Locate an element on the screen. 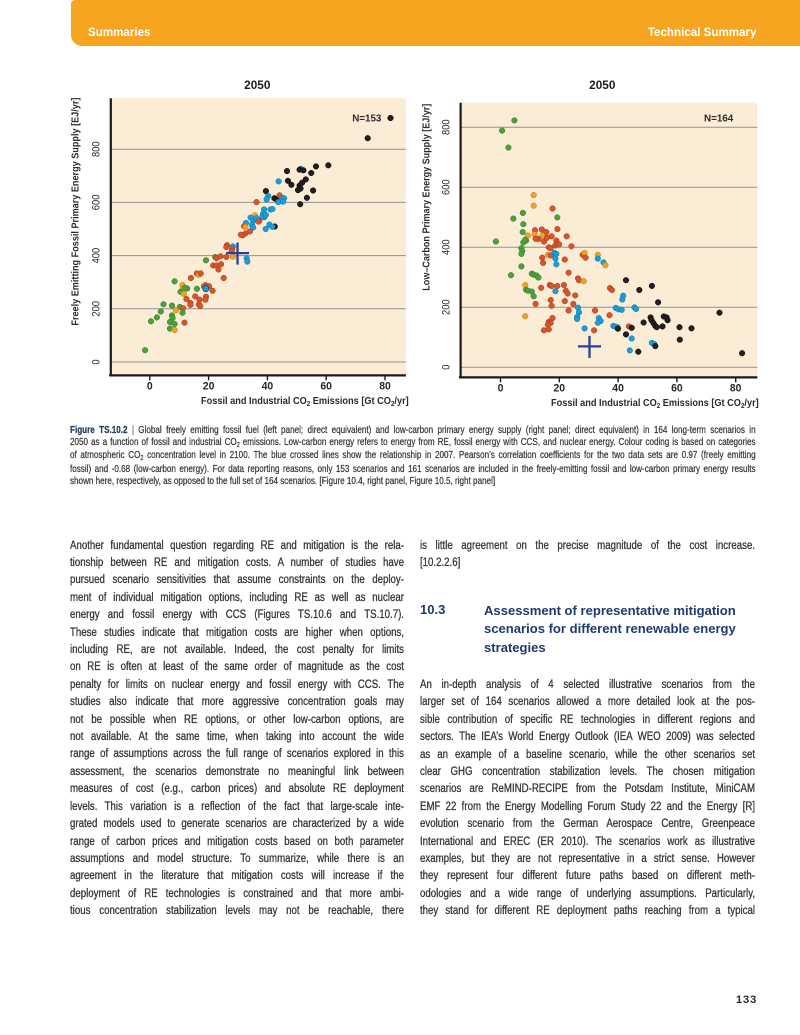  svg-text: N=164 is located at coordinates (719, 118).